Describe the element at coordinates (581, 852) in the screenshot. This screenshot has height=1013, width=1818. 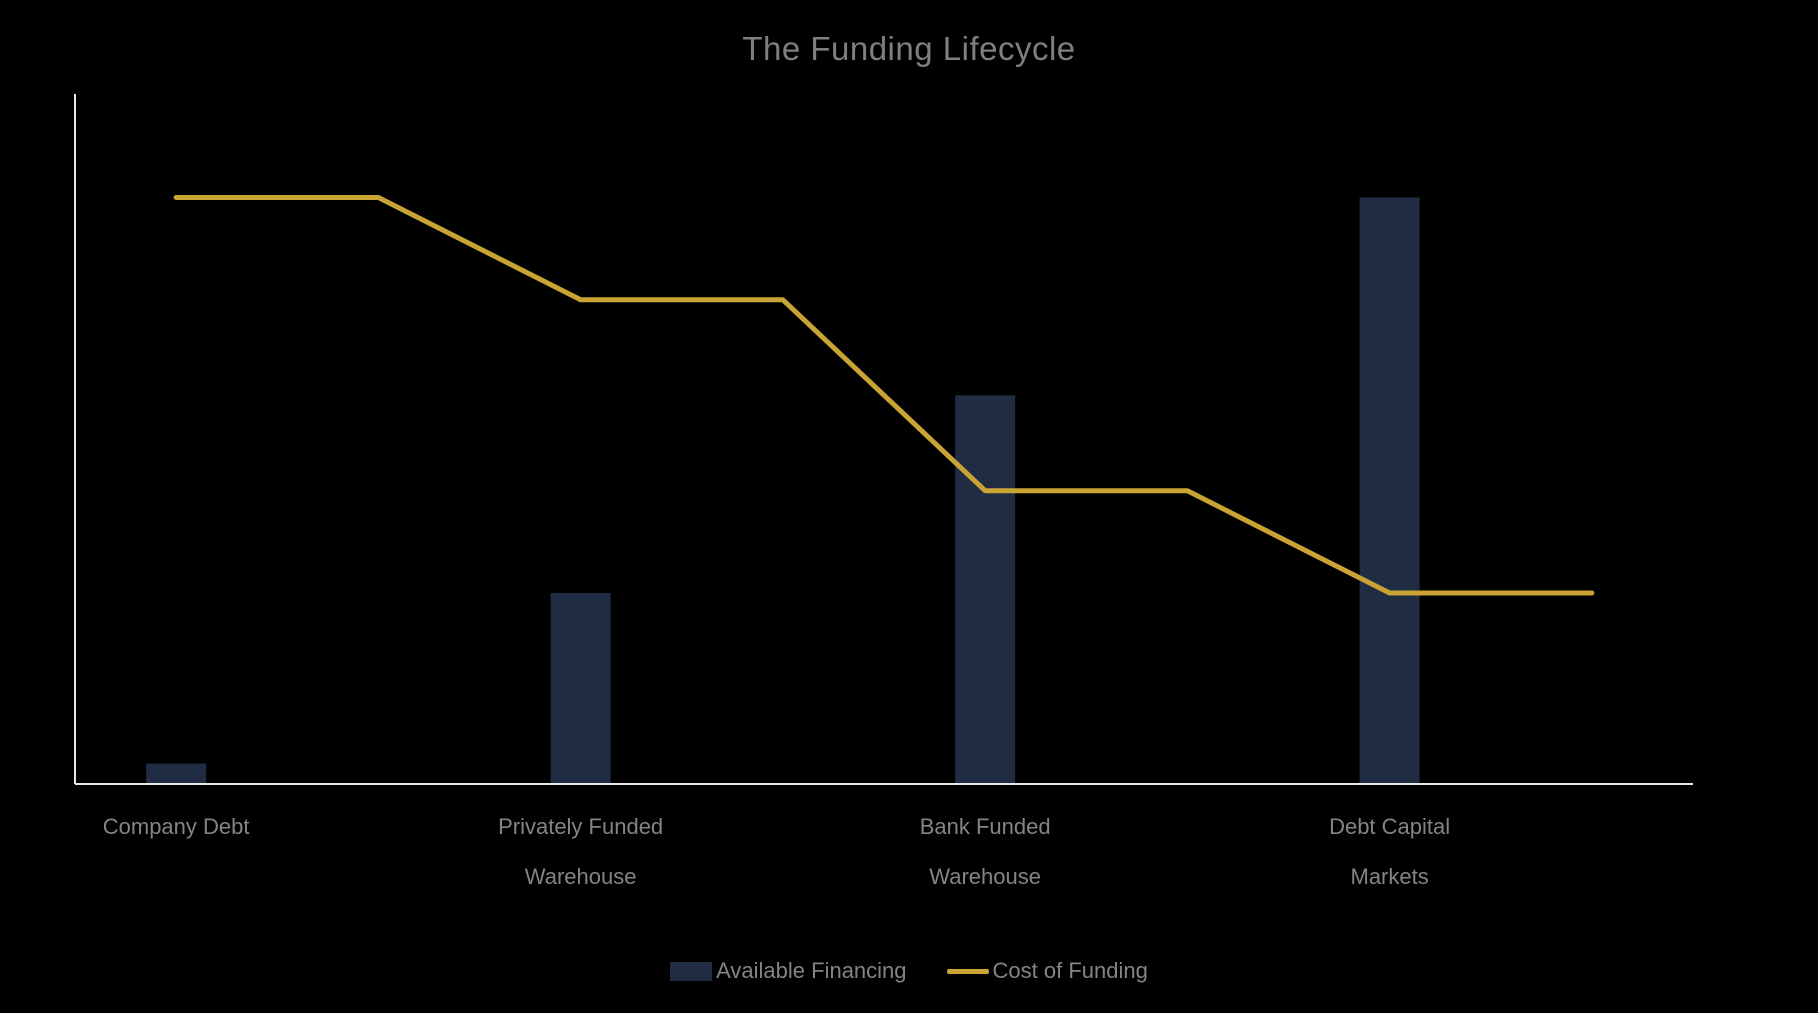
I see `x-axis-label-1: Privately Funded Warehouse` at that location.